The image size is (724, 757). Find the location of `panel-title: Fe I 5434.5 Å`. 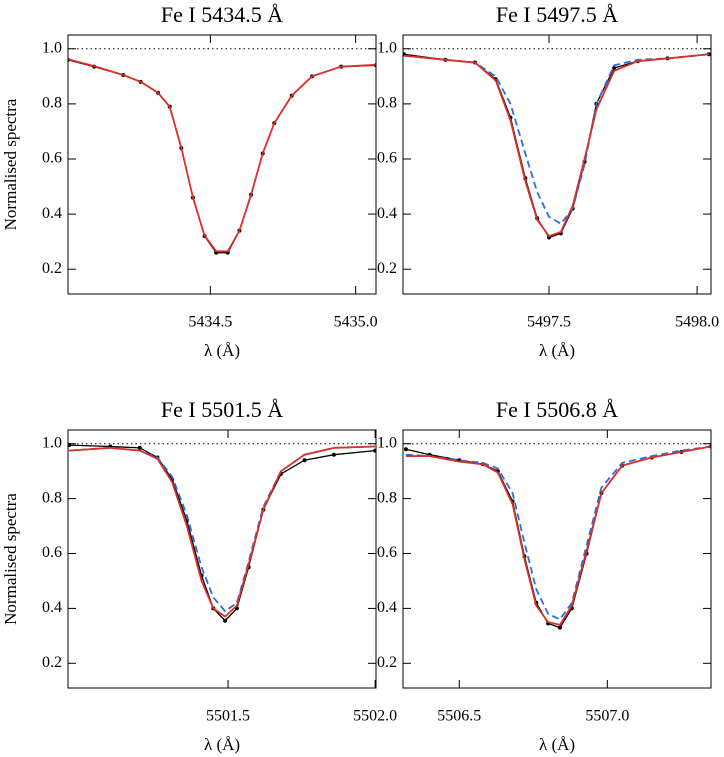

panel-title: Fe I 5434.5 Å is located at coordinates (222, 14).